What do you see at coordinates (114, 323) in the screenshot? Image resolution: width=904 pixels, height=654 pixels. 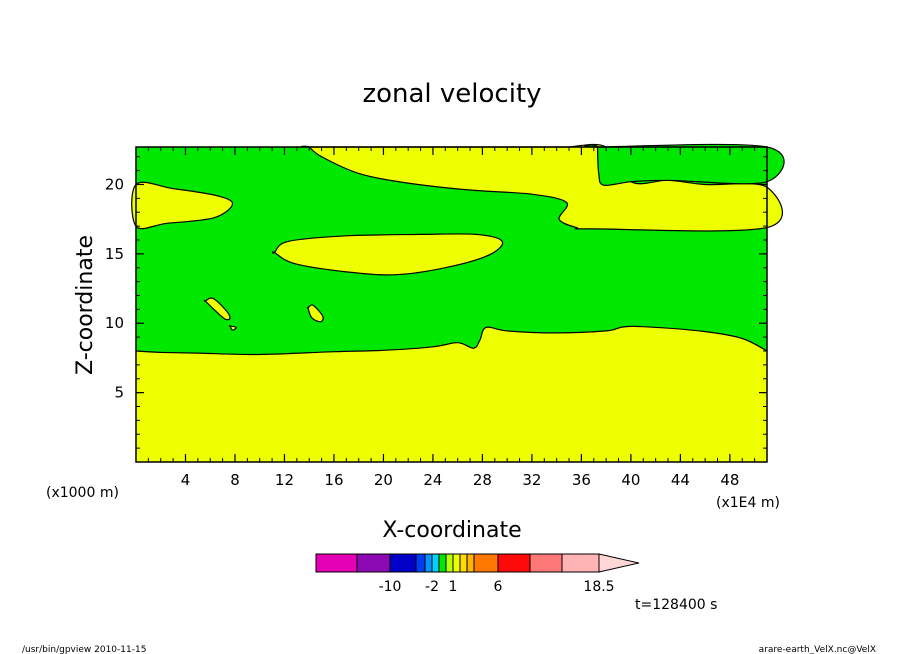 I see `y-tick-label: 10` at bounding box center [114, 323].